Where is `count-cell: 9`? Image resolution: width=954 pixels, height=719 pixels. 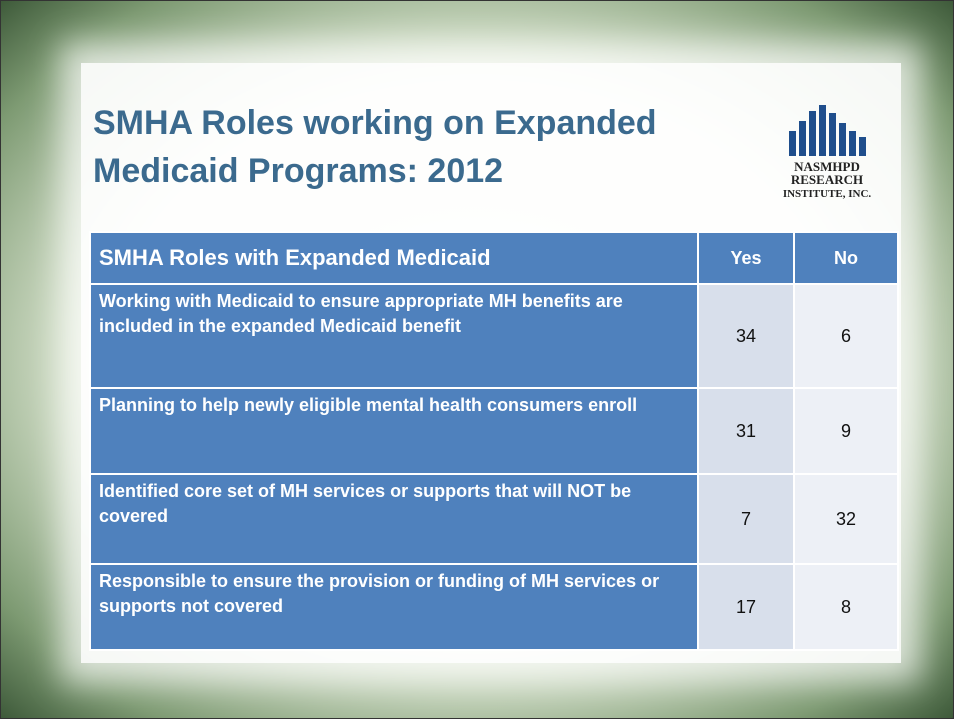 count-cell: 9 is located at coordinates (846, 431).